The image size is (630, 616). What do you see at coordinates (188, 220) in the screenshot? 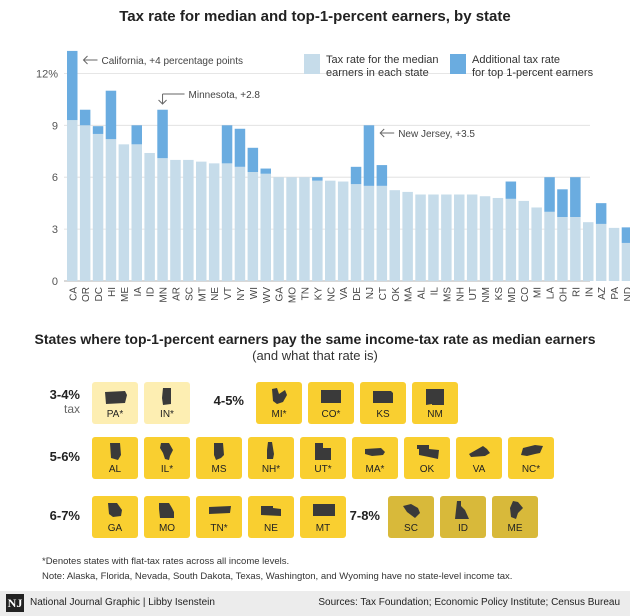
I see `bar-median-sc` at bounding box center [188, 220].